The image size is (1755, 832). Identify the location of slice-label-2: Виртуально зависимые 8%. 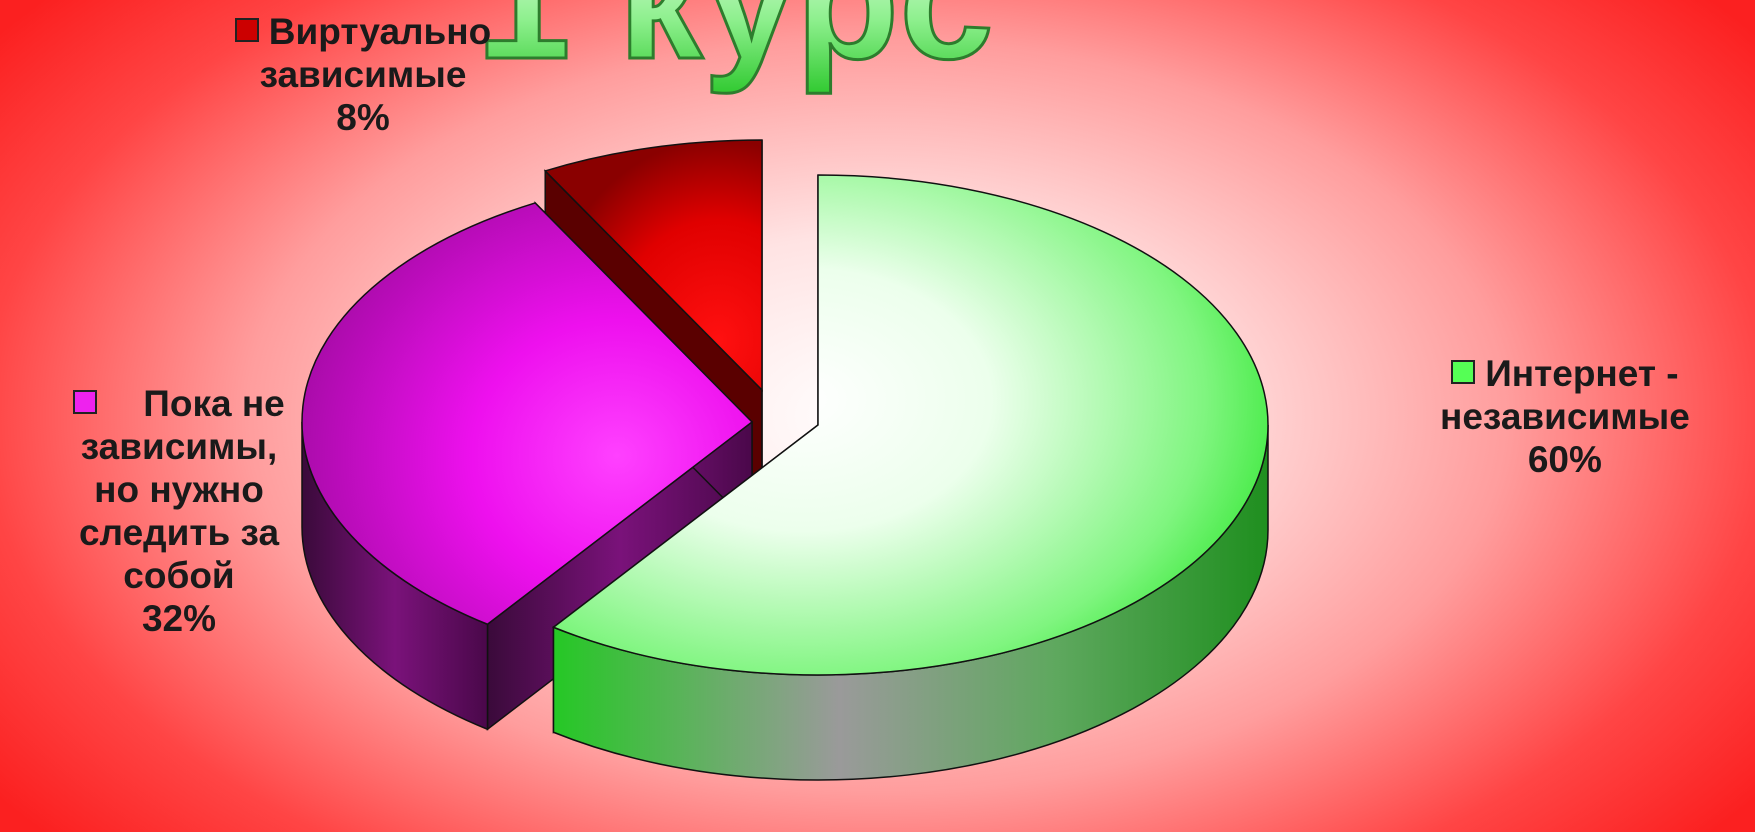
(363, 74).